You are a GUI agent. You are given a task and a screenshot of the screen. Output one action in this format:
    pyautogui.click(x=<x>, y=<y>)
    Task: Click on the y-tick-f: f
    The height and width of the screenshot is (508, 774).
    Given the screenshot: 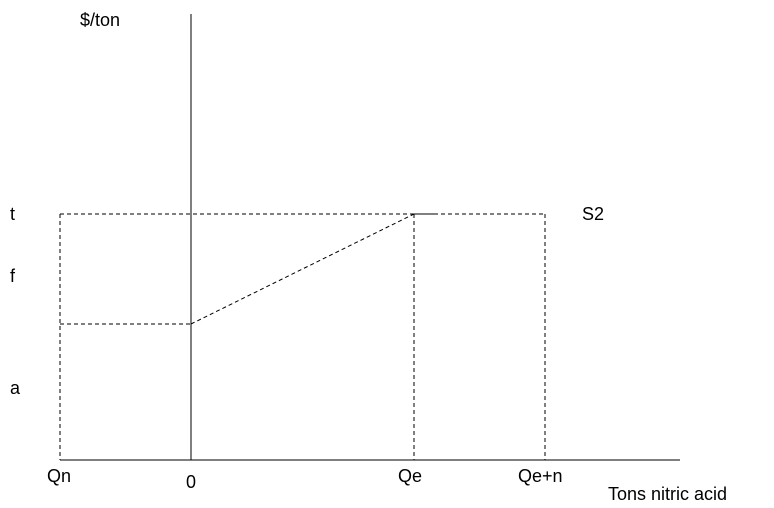 What is the action you would take?
    pyautogui.click(x=13, y=276)
    